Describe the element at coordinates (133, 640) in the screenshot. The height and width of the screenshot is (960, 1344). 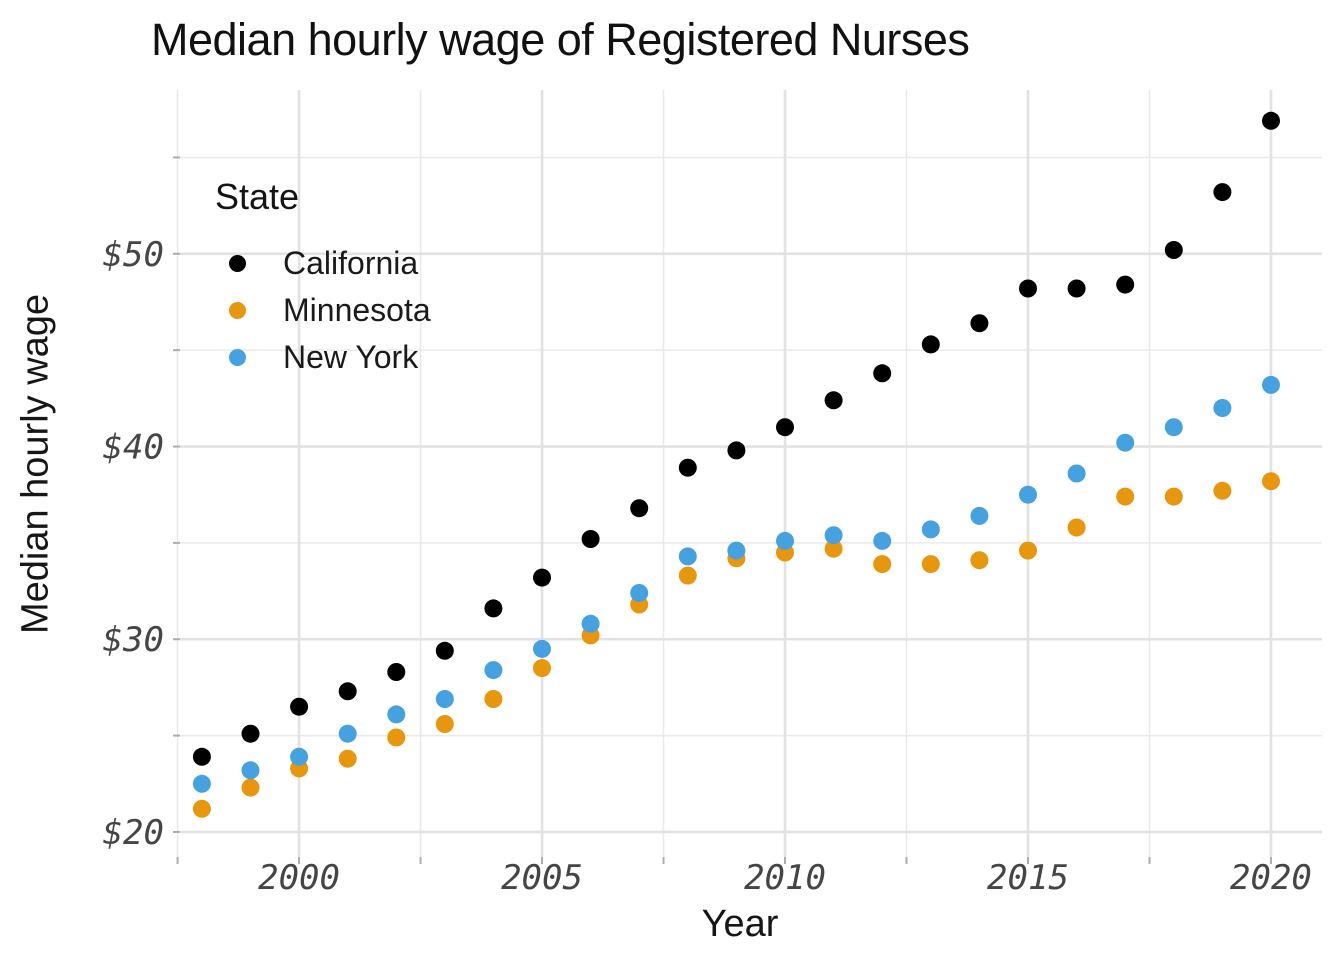
I see `y-tick-label: $30` at that location.